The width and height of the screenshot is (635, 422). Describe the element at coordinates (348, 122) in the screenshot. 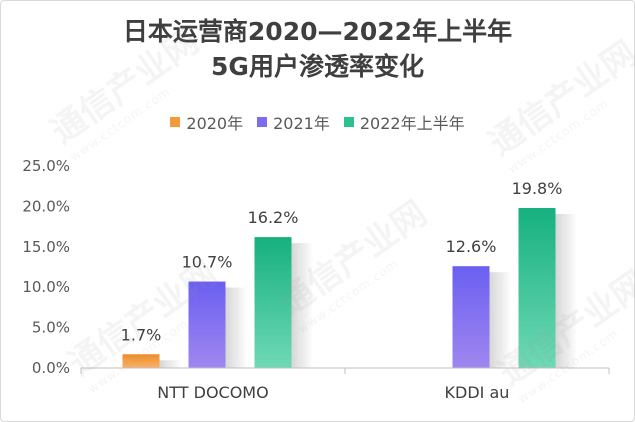

I see `legend-swatch-2022h1` at that location.